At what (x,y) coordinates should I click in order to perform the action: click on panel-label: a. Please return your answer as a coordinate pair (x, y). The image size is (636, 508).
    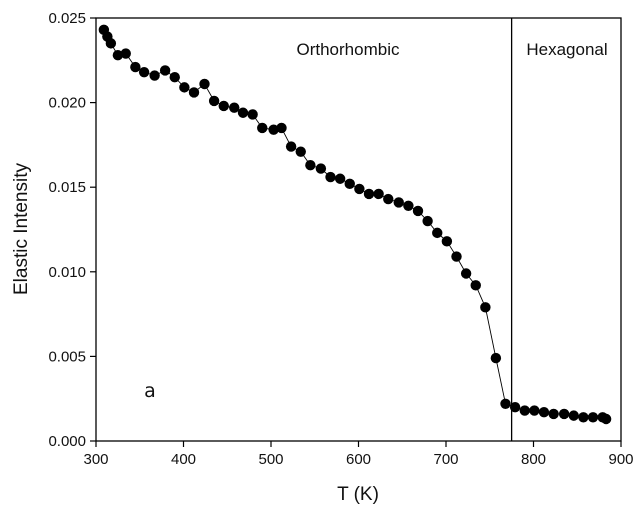
    Looking at the image, I should click on (150, 391).